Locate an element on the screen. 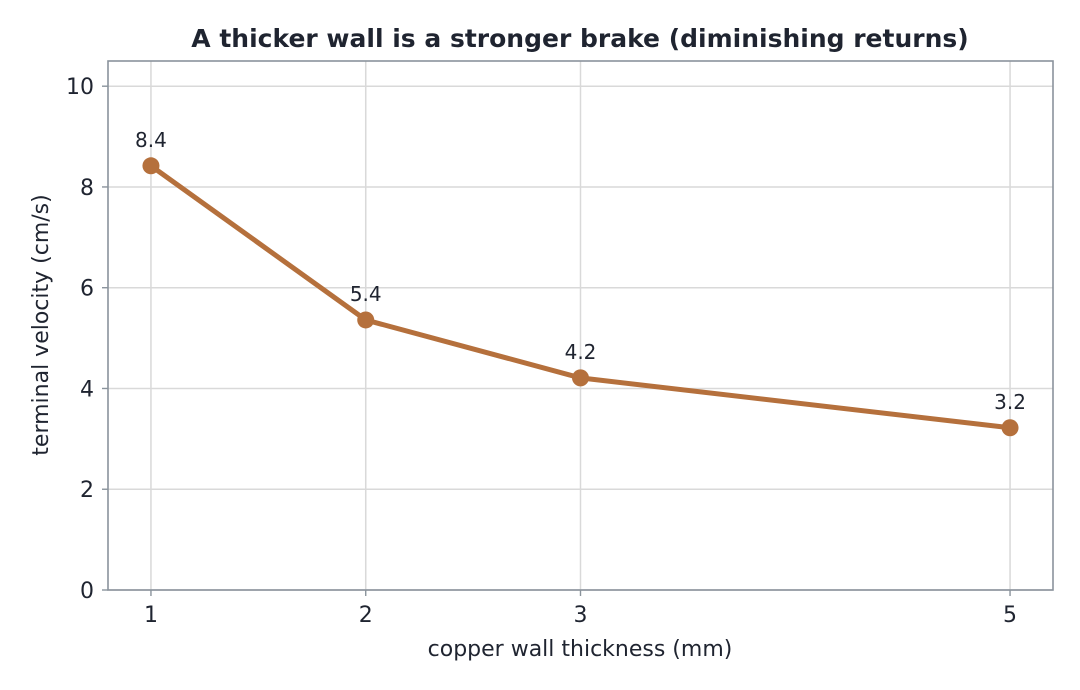 The image size is (1080, 690). y-tick-label: 0 is located at coordinates (87, 591).